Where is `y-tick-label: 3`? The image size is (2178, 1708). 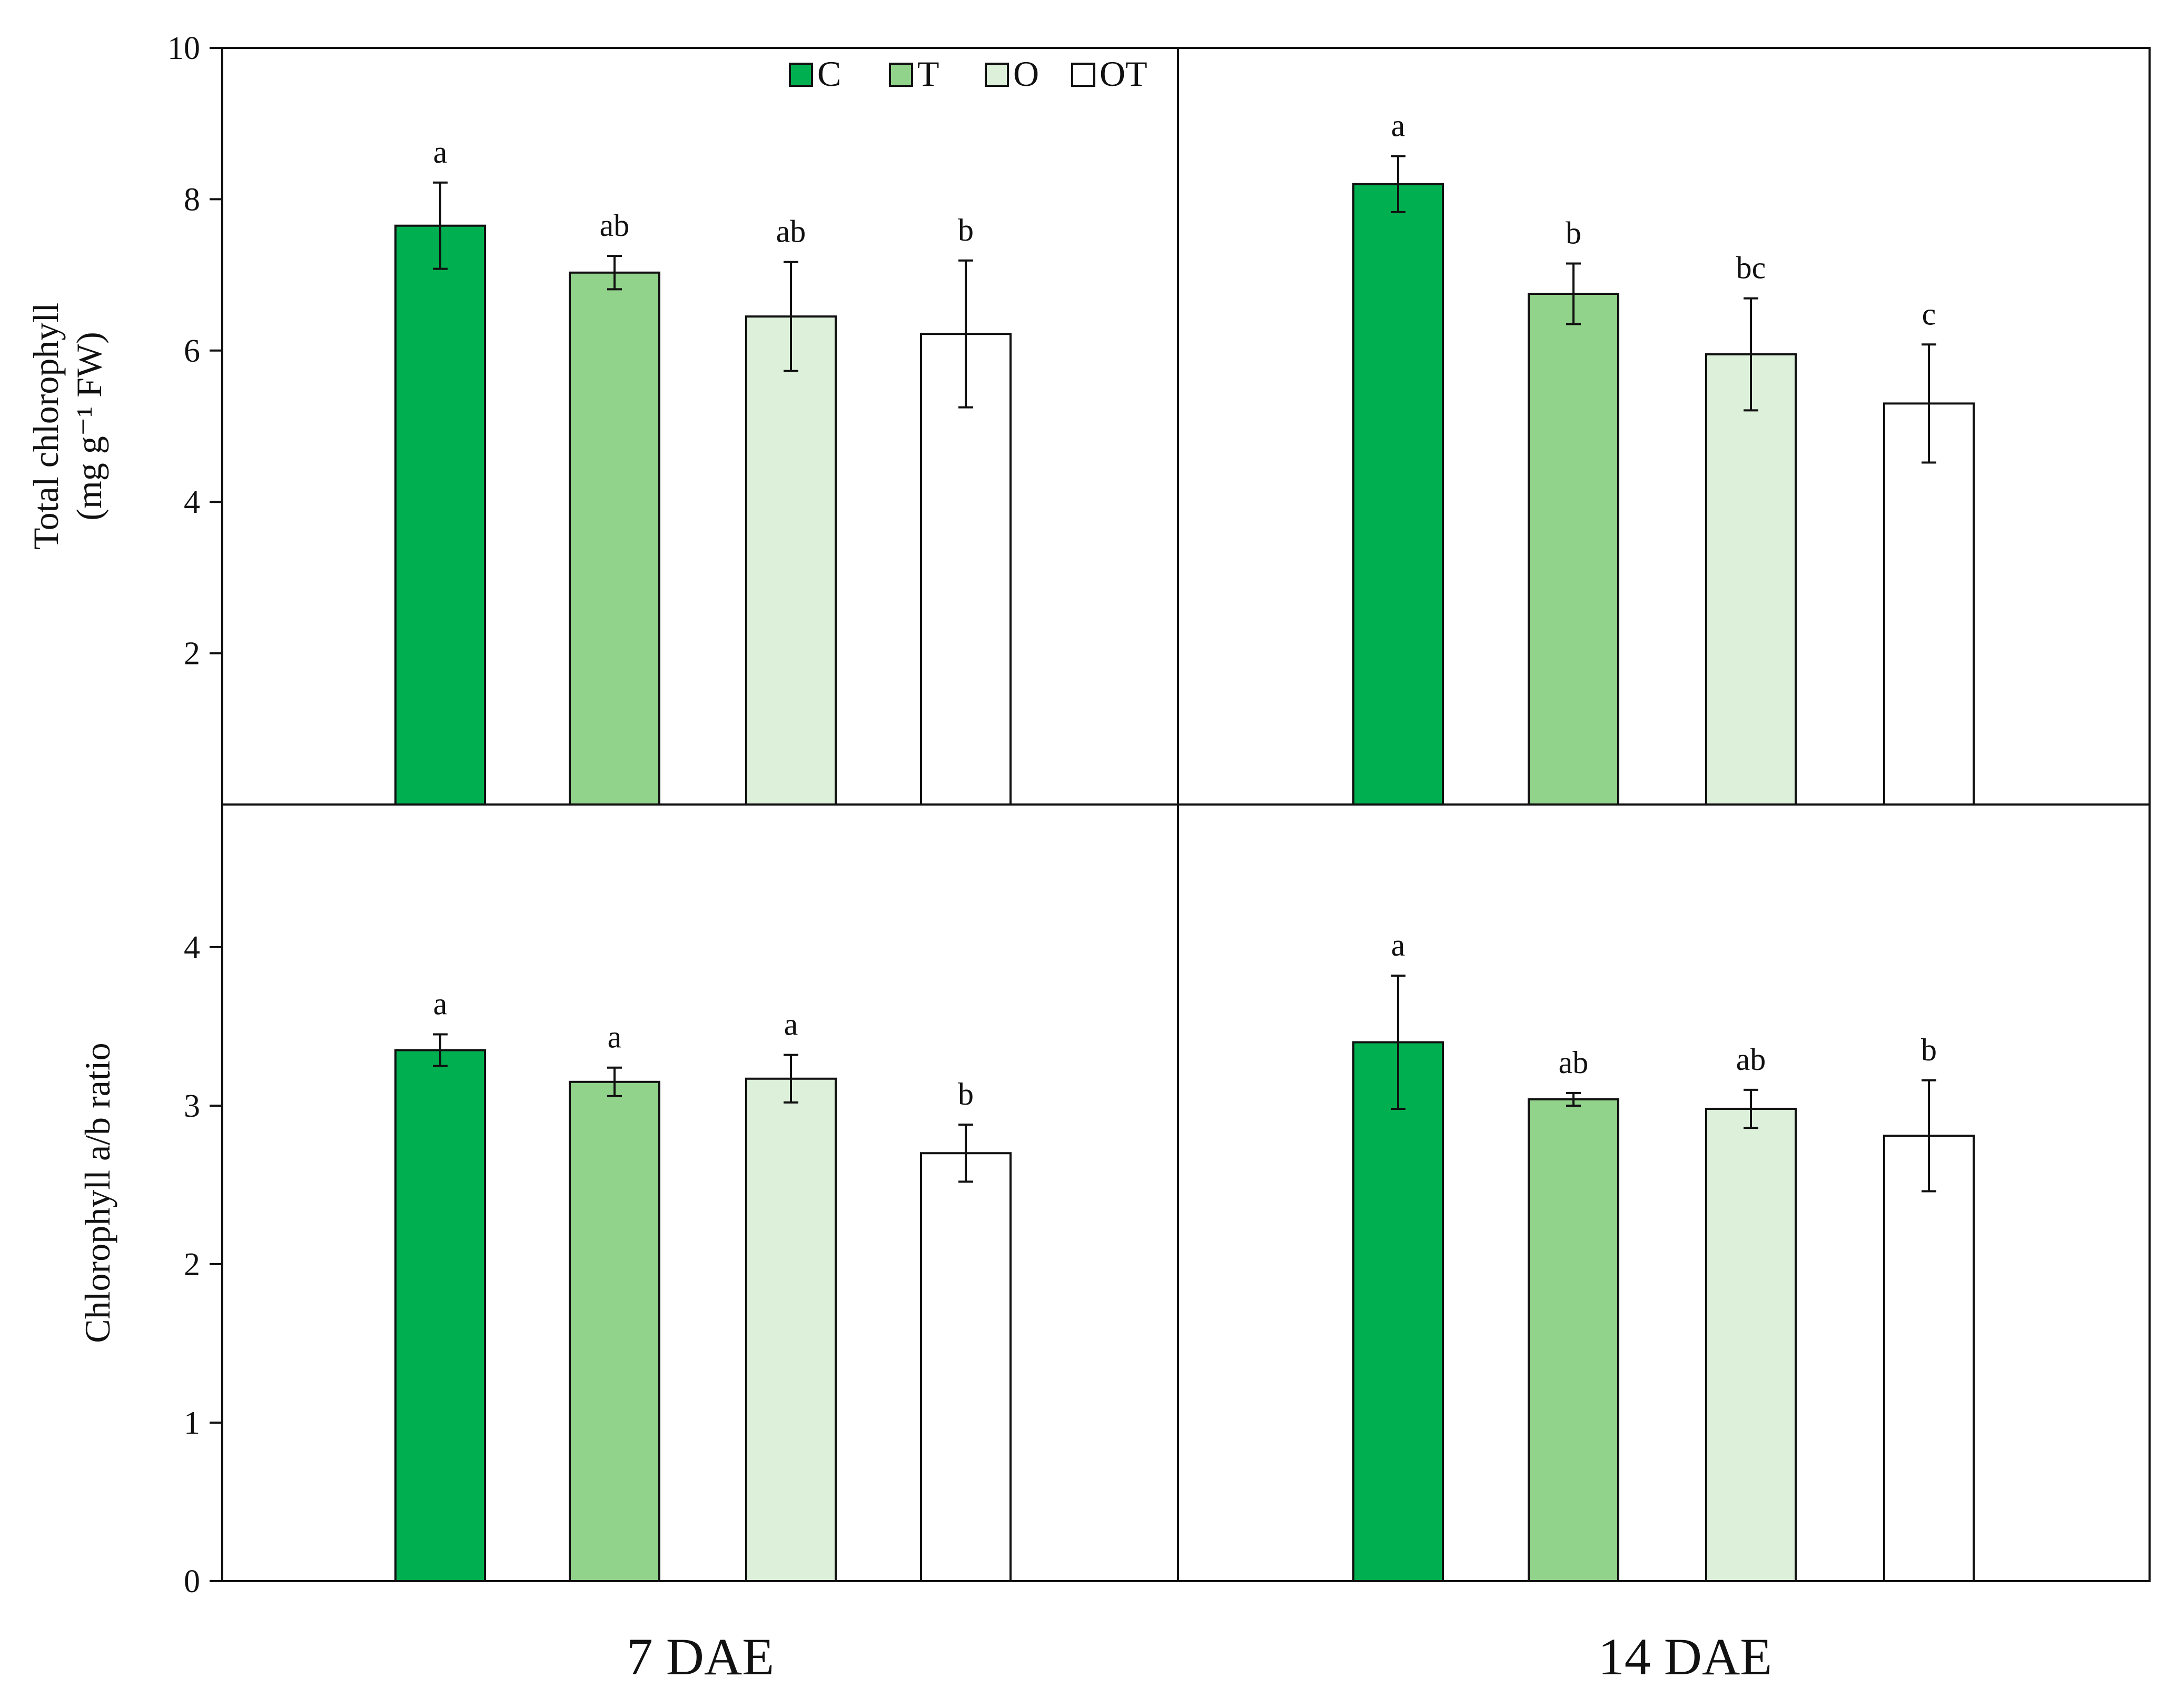 y-tick-label: 3 is located at coordinates (192, 1106).